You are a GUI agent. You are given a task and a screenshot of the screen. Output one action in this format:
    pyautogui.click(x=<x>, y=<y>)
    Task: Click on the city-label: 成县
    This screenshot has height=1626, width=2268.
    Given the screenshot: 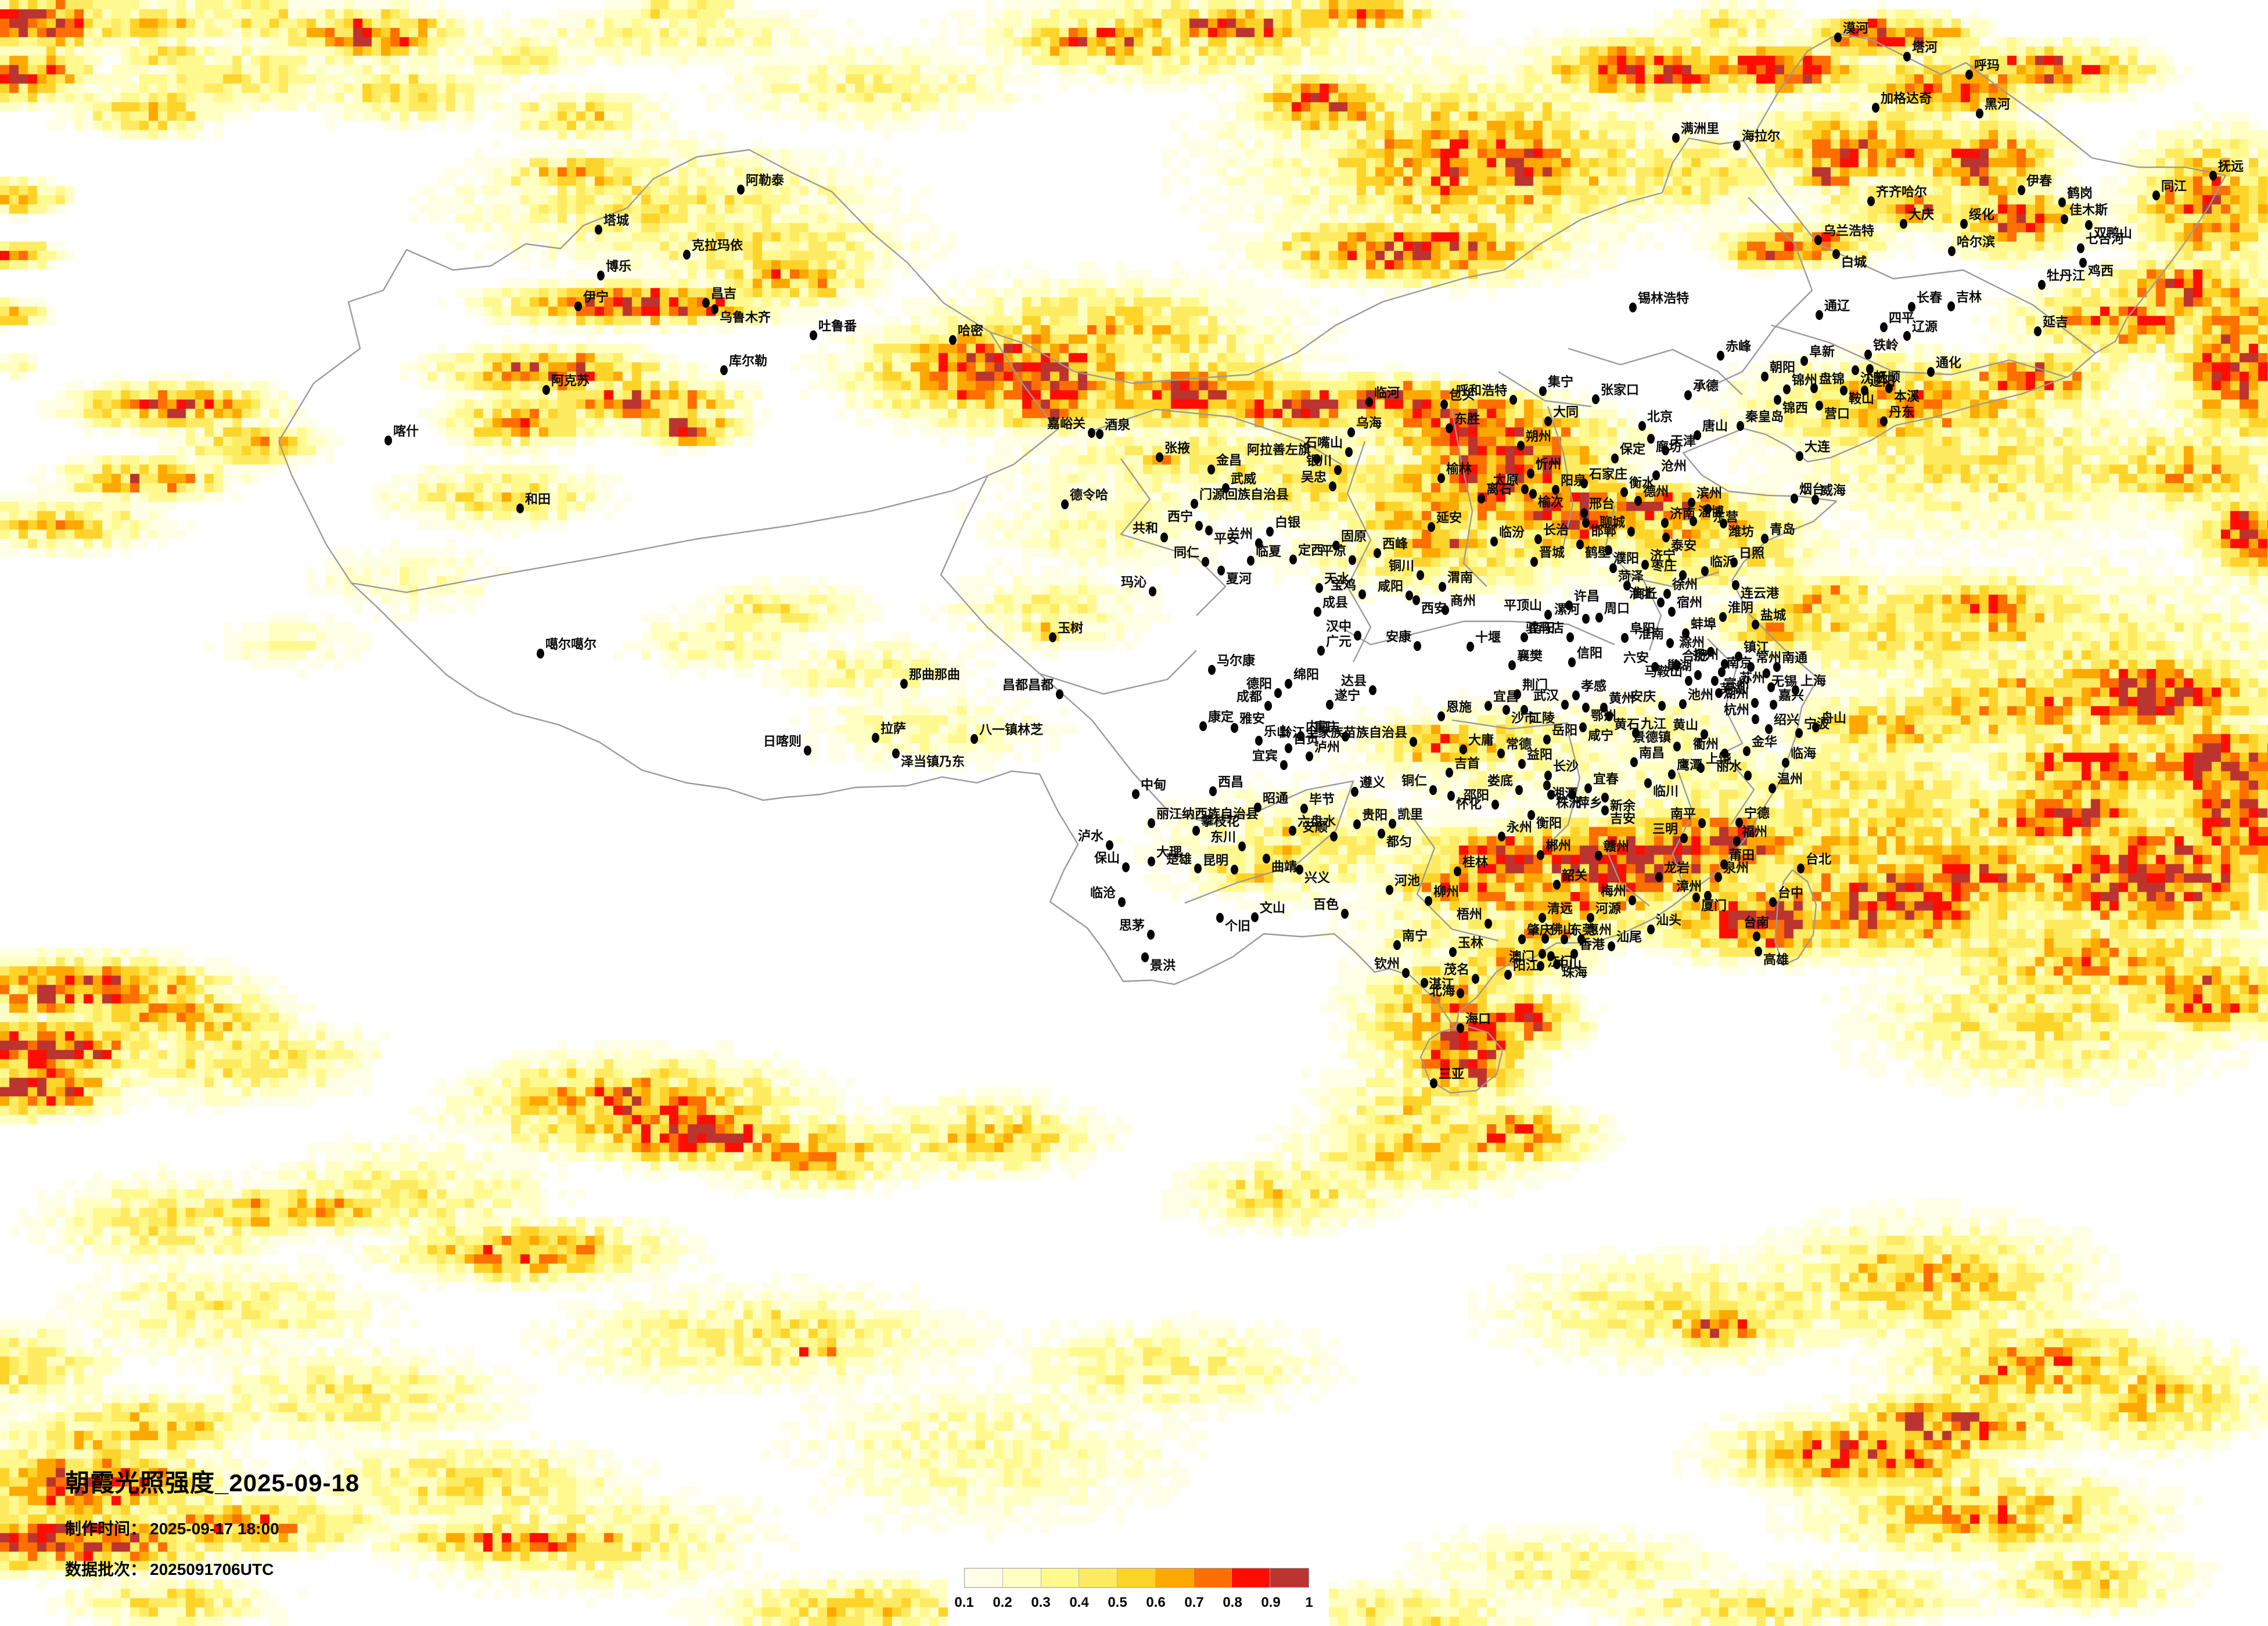 What is the action you would take?
    pyautogui.click(x=1335, y=603)
    